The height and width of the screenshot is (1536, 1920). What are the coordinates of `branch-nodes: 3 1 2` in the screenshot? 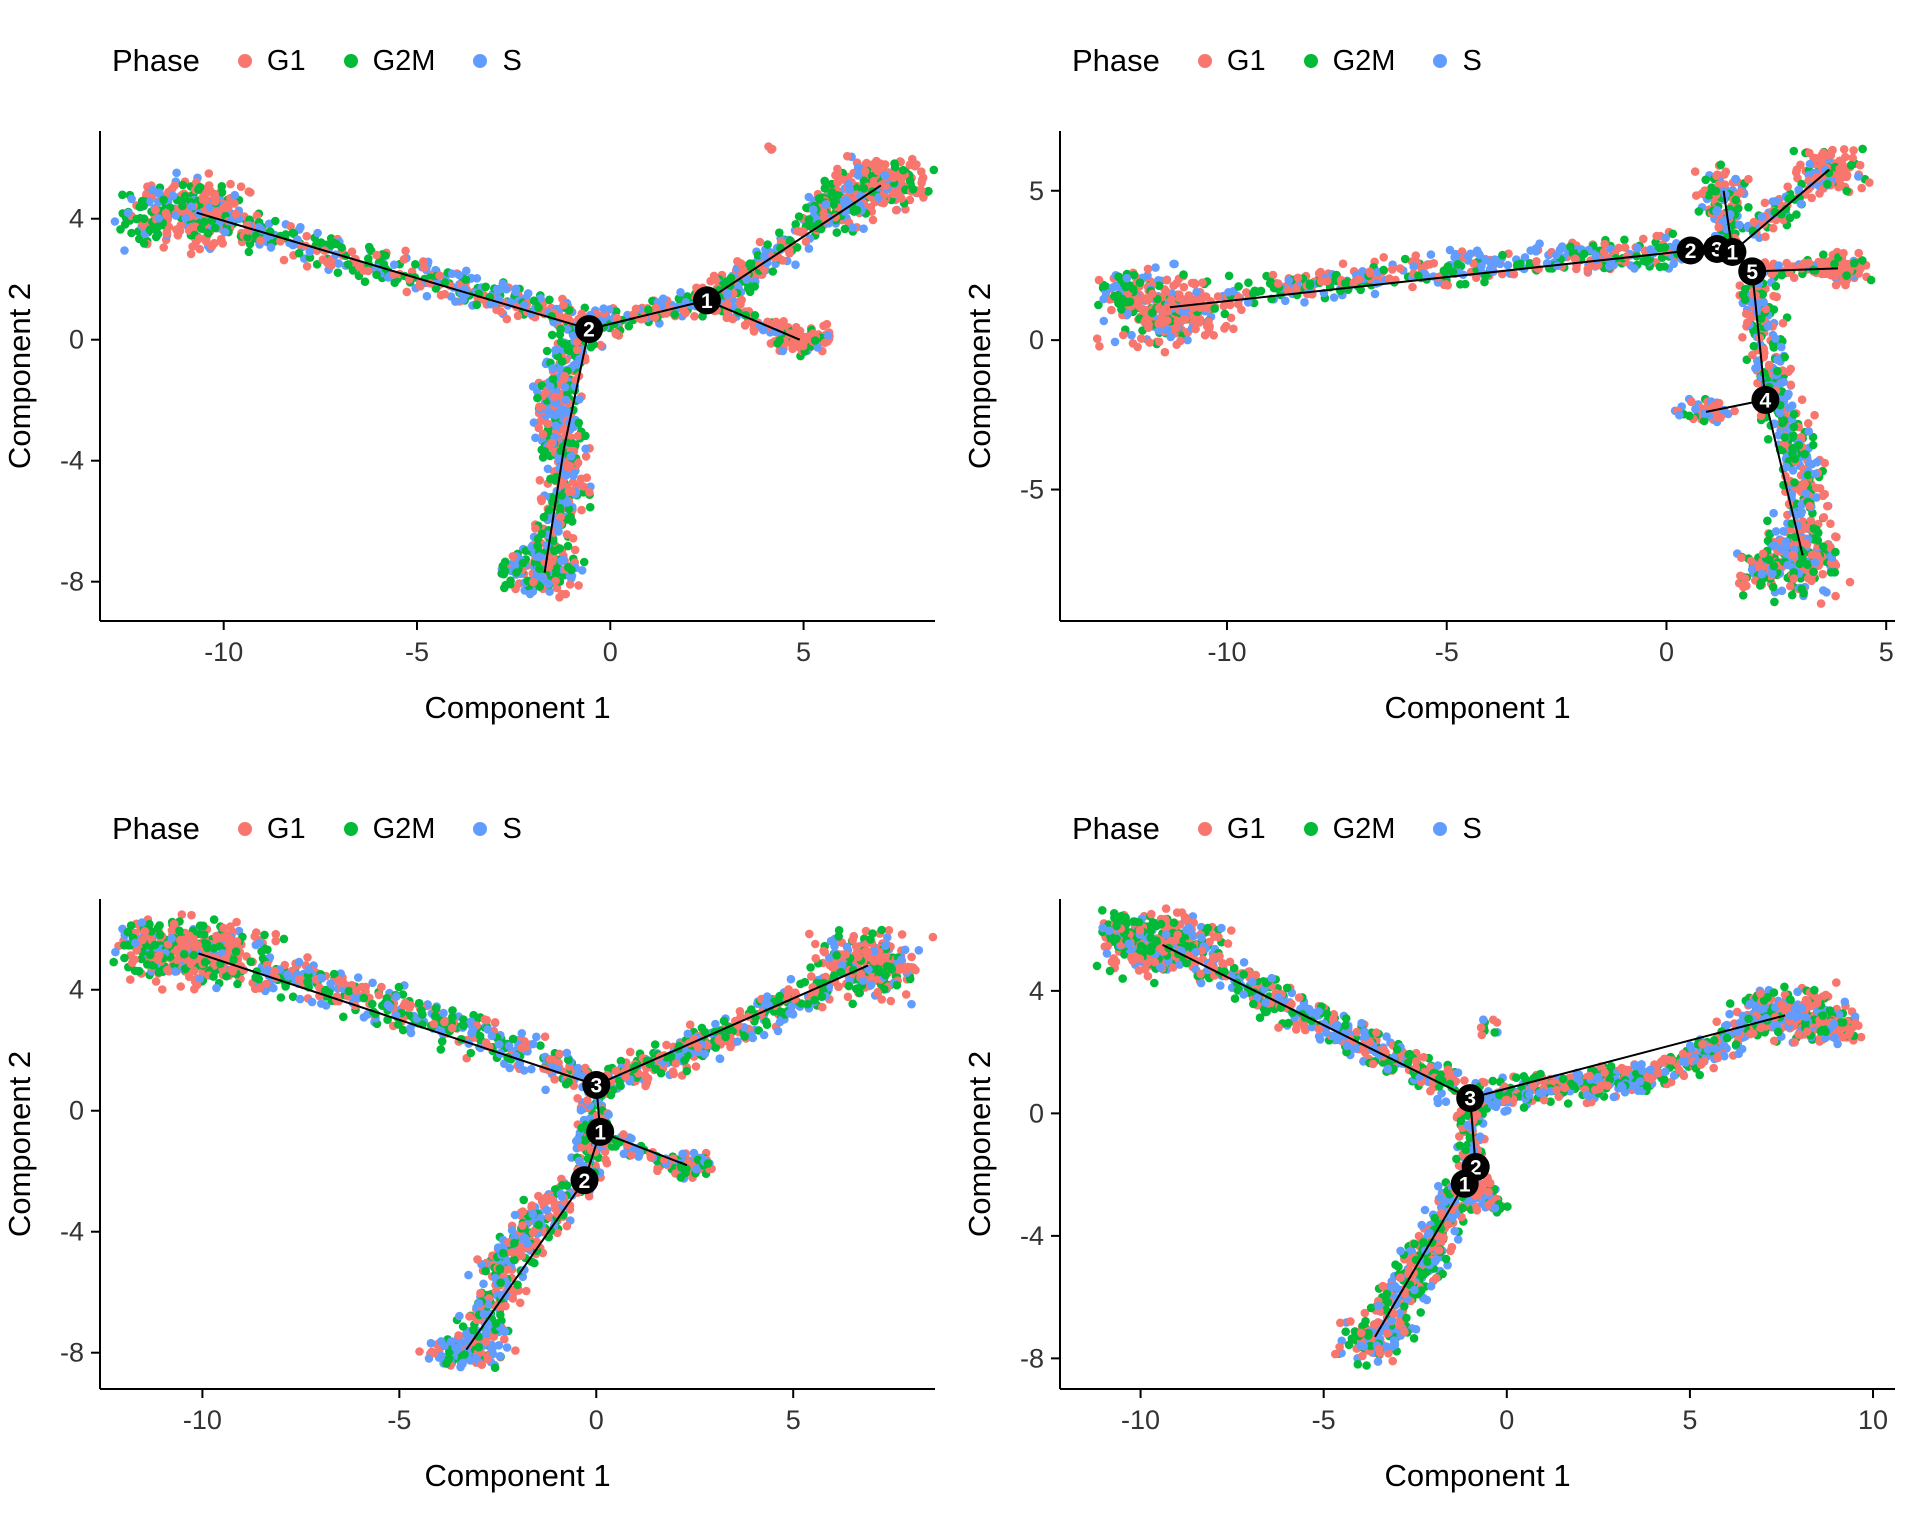 It's located at (592, 1133).